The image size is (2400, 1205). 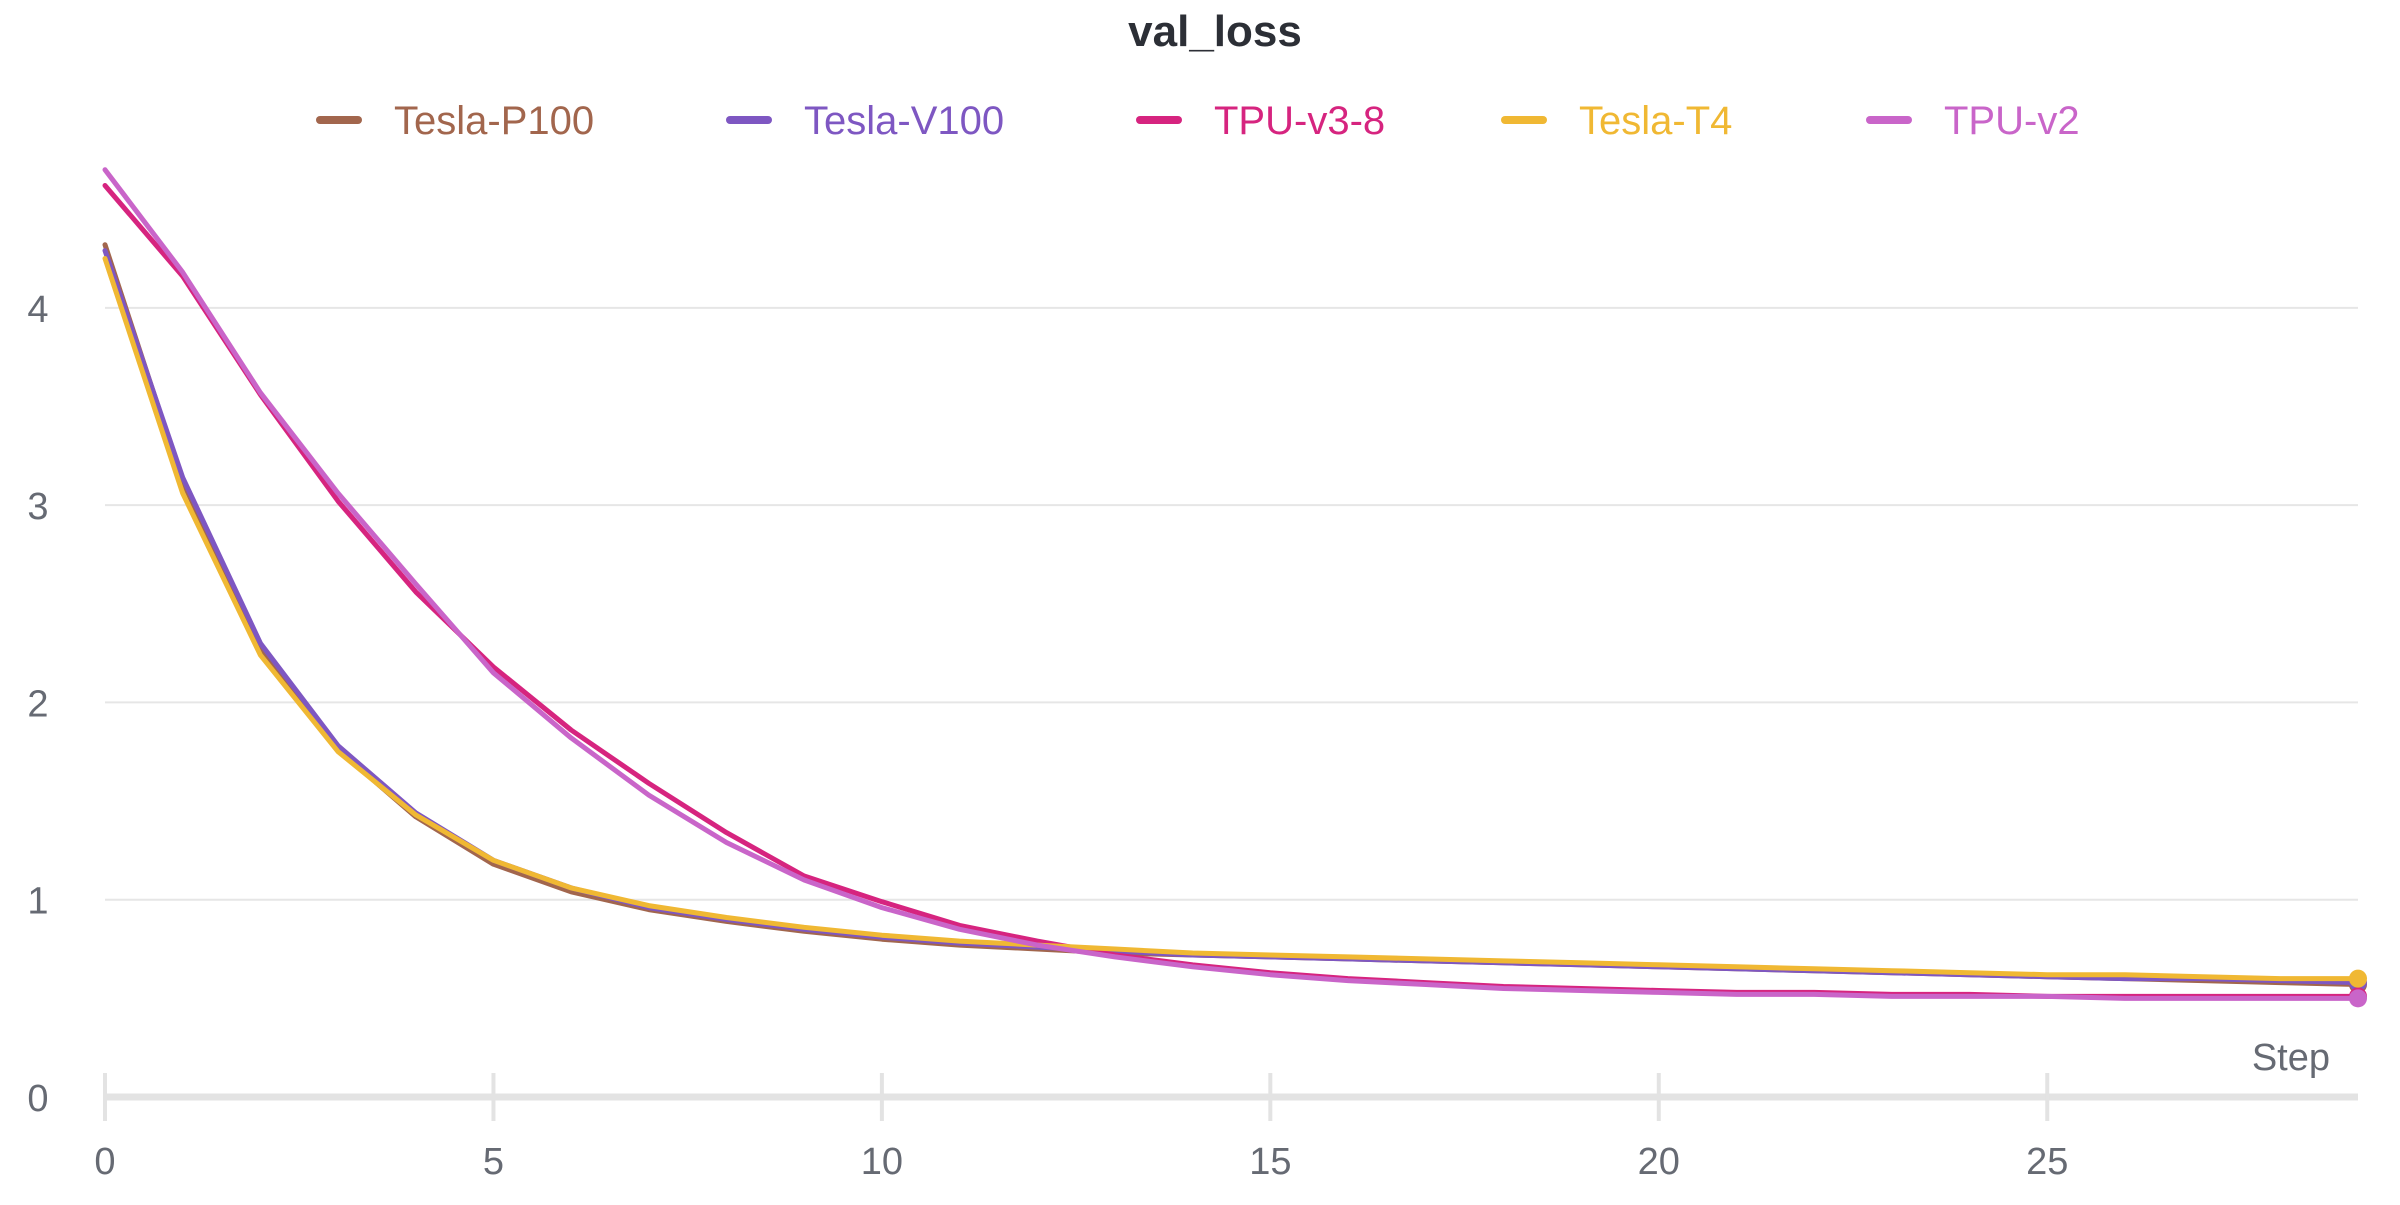 I want to click on legend-item-tpu-v3-8: TPU-v3-8, so click(x=1260, y=121).